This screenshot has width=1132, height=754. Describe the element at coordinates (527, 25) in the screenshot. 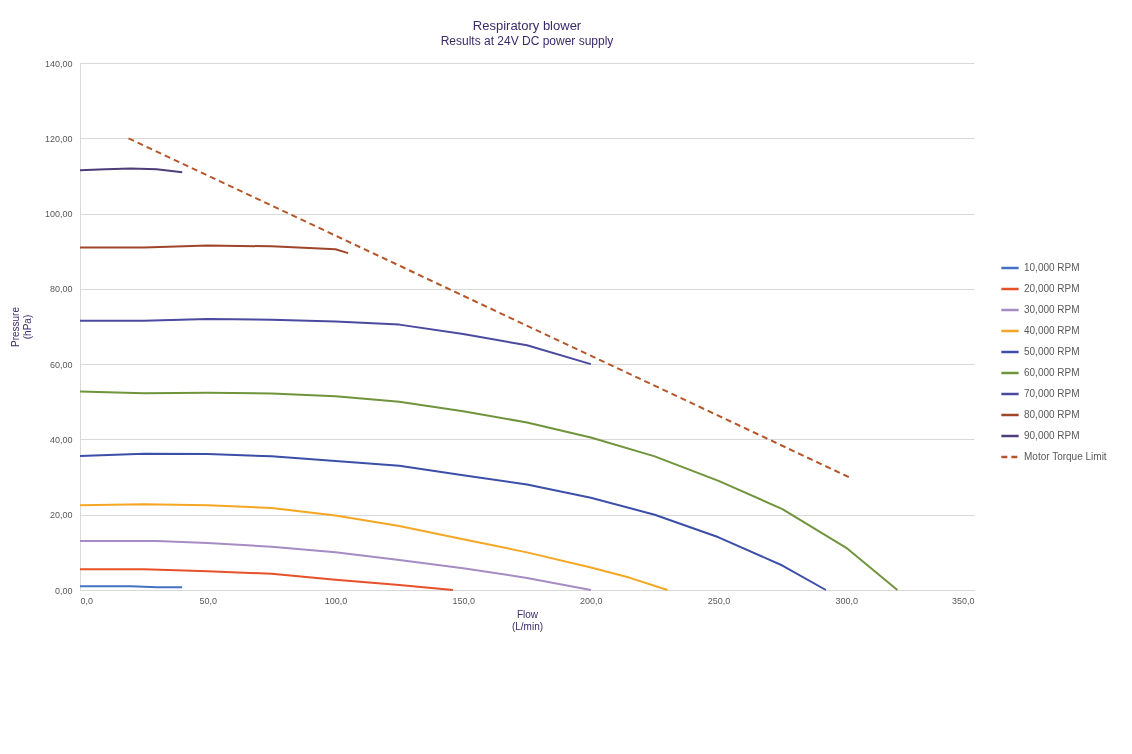

I see `chart-title: Respiratory blower` at that location.